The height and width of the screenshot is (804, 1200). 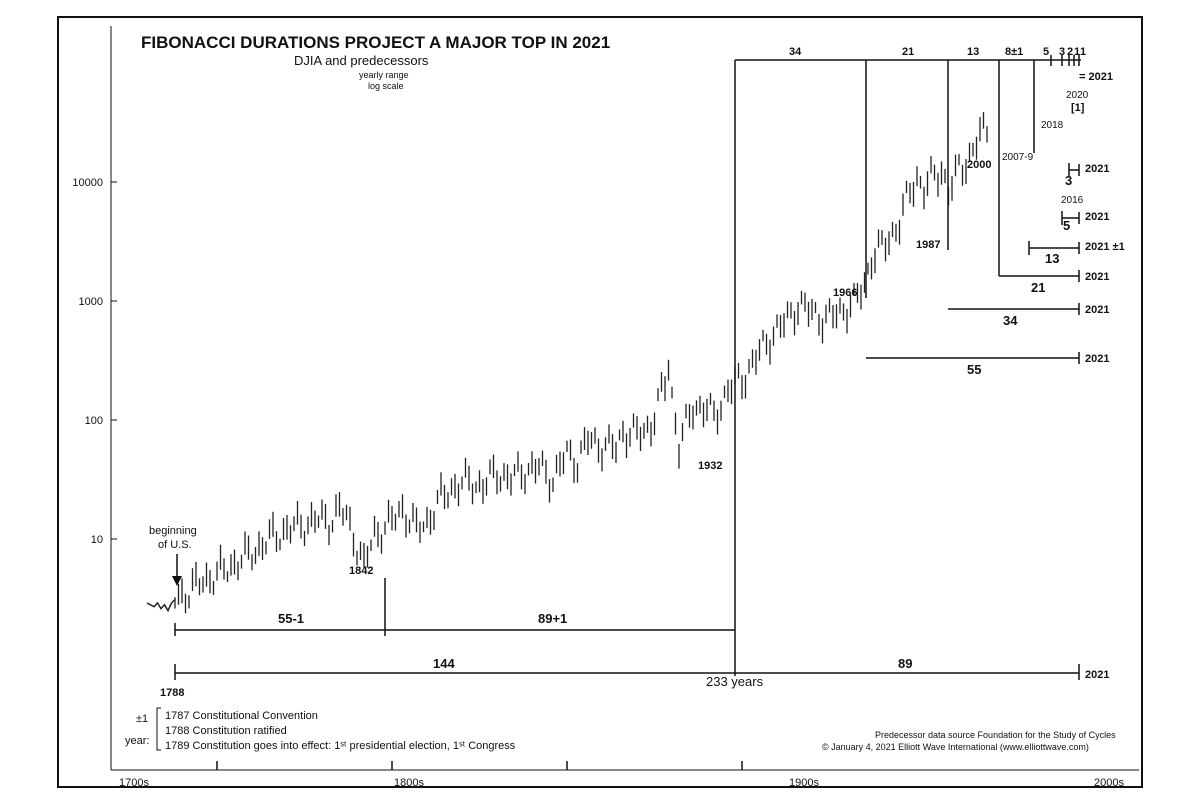 I want to click on projection-21-end: 2021, so click(x=1097, y=277).